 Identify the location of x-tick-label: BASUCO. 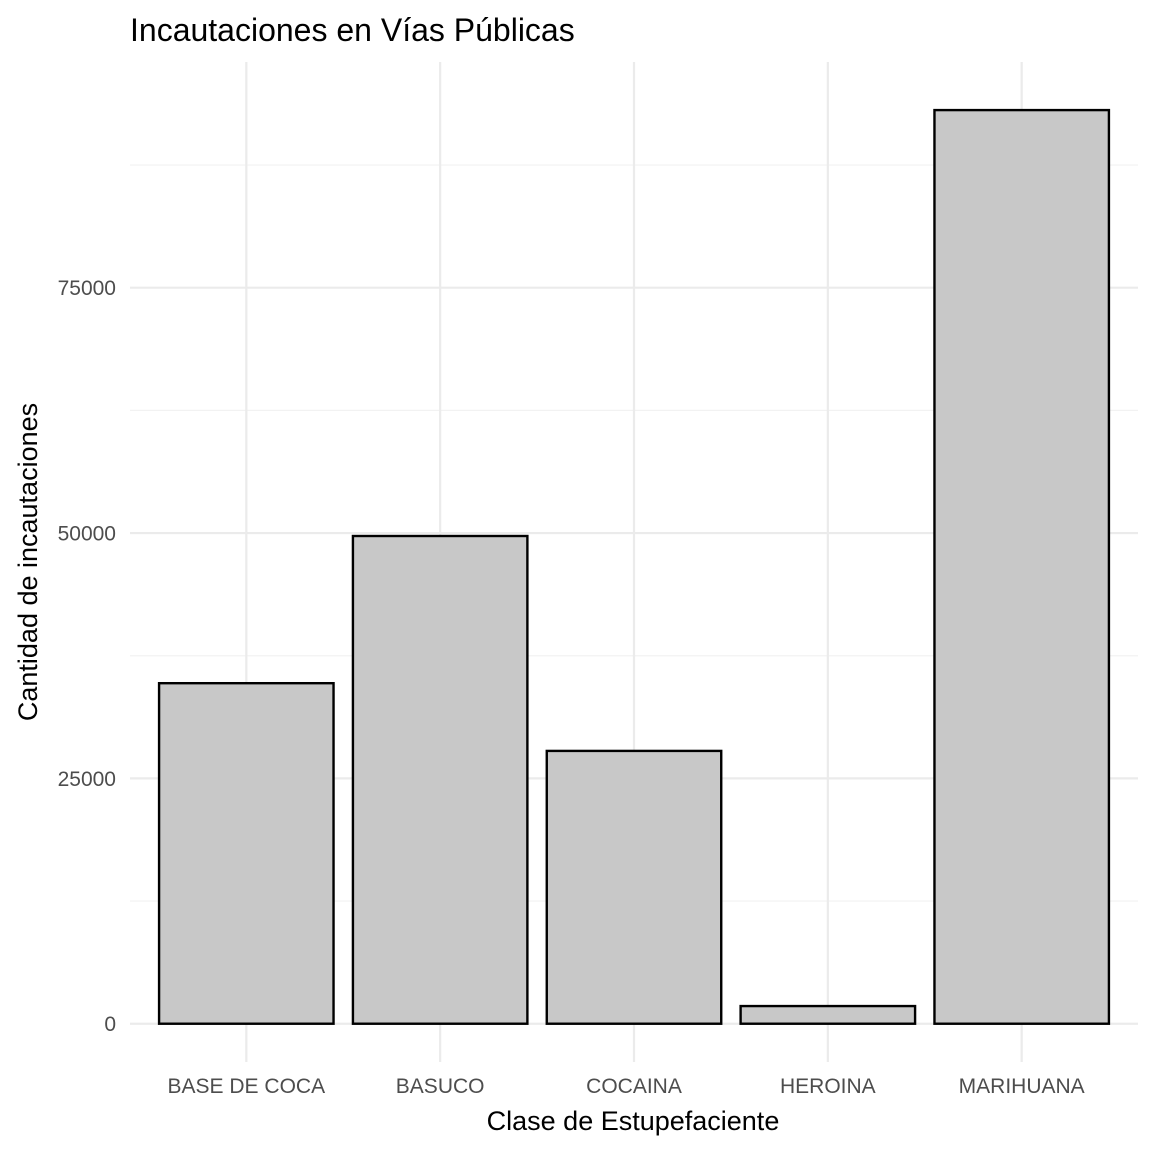
(440, 1086).